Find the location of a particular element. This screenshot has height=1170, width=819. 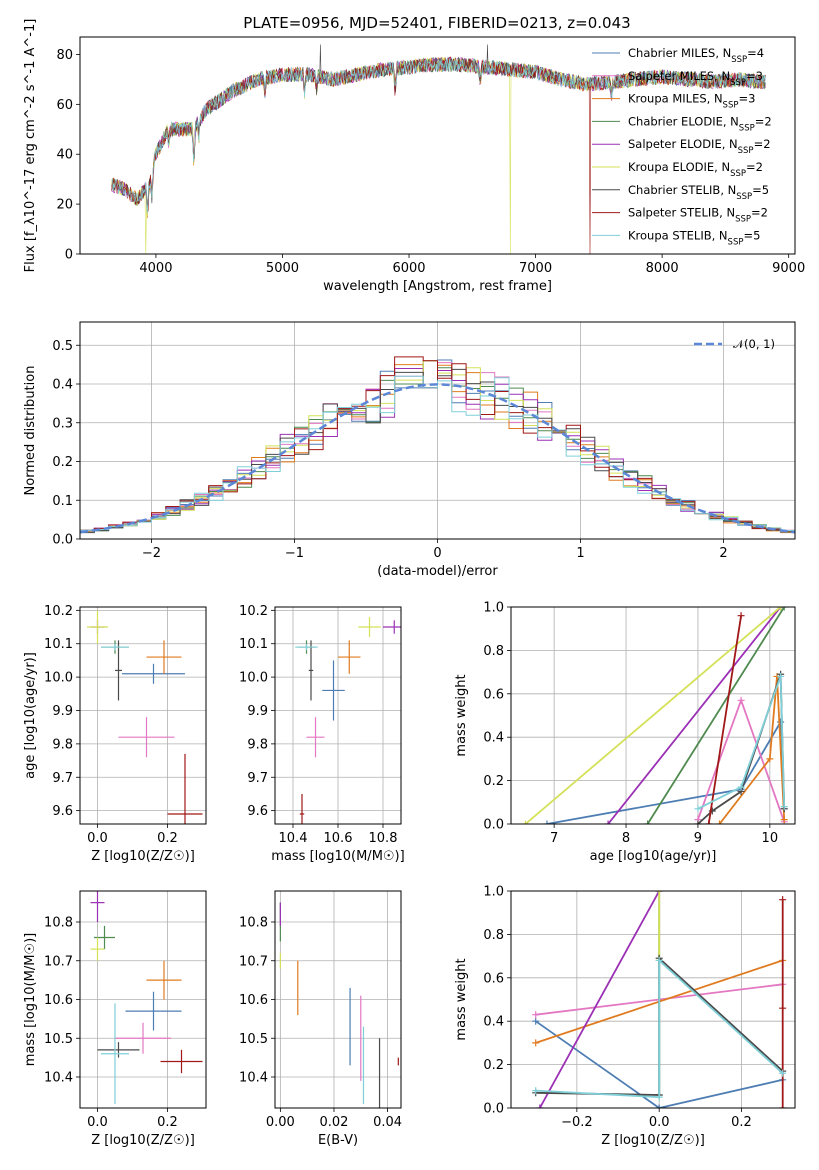

age-vs-Z-xtick-label: 0.0 is located at coordinates (97, 838).